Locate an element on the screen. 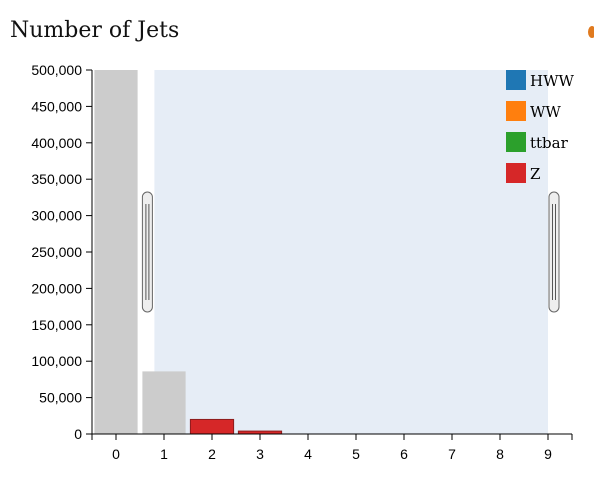 The width and height of the screenshot is (594, 480). x-tick-label: 4 is located at coordinates (308, 454).